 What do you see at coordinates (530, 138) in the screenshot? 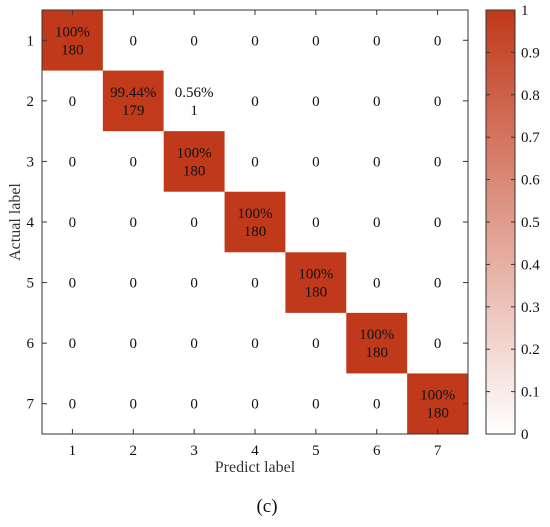
I see `colorbar-tick-label: 0.7` at bounding box center [530, 138].